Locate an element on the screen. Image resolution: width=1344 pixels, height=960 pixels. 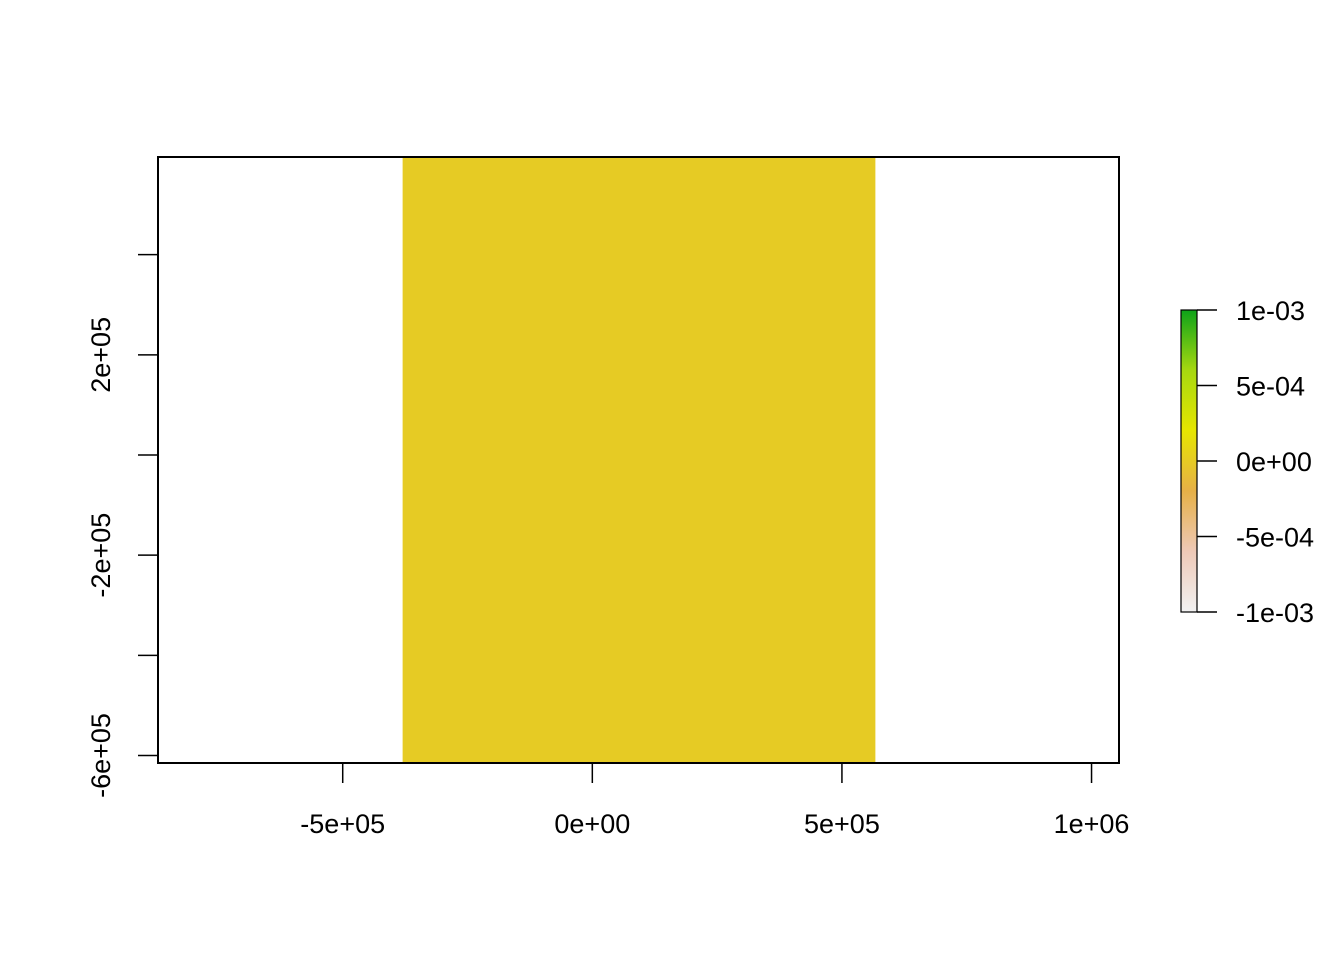
legend-tick-label: -5e-04 is located at coordinates (1275, 538).